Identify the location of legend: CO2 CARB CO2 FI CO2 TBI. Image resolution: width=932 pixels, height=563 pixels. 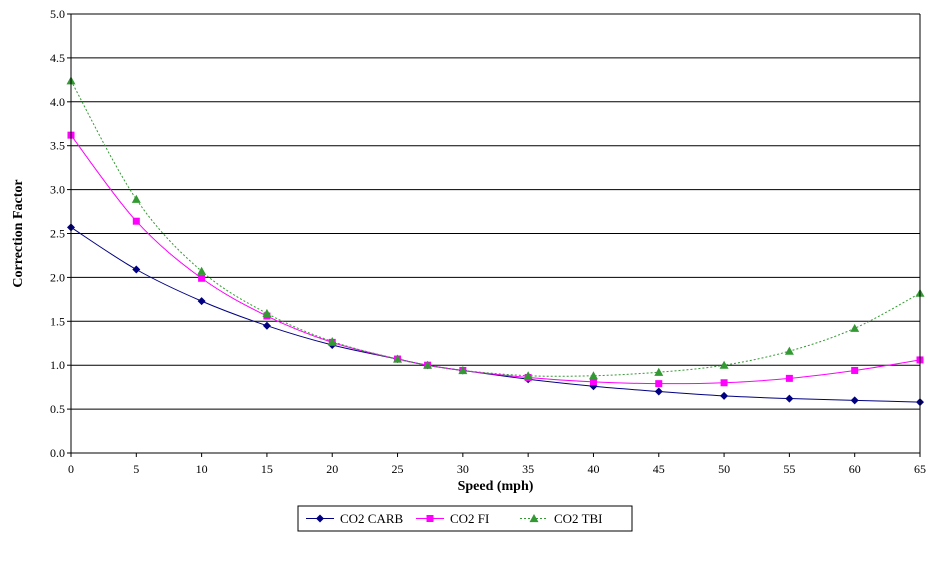
(465, 518).